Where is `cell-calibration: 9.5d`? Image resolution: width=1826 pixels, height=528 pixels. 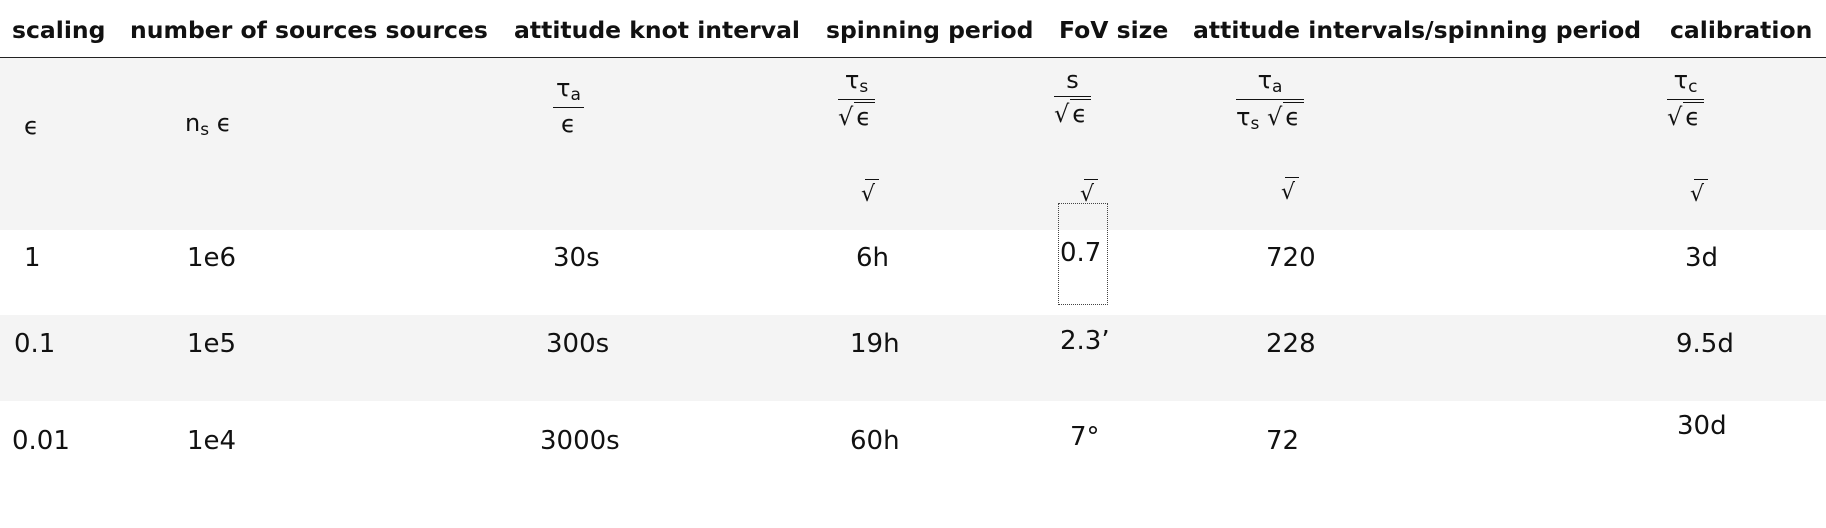 cell-calibration: 9.5d is located at coordinates (1705, 344).